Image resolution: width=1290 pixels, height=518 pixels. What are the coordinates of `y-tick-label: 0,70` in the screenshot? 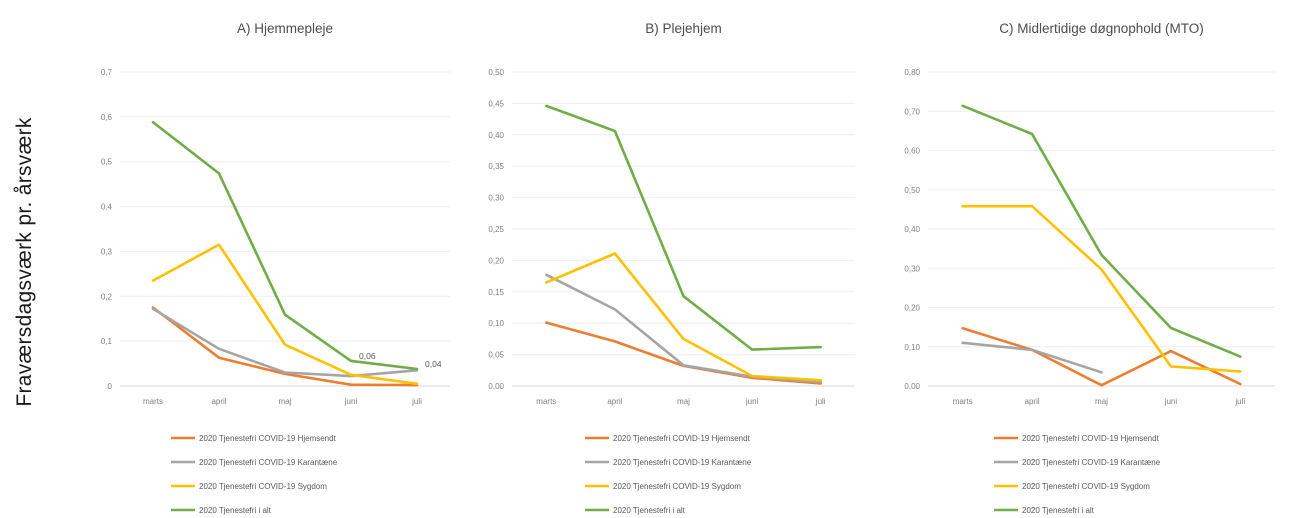 It's located at (912, 111).